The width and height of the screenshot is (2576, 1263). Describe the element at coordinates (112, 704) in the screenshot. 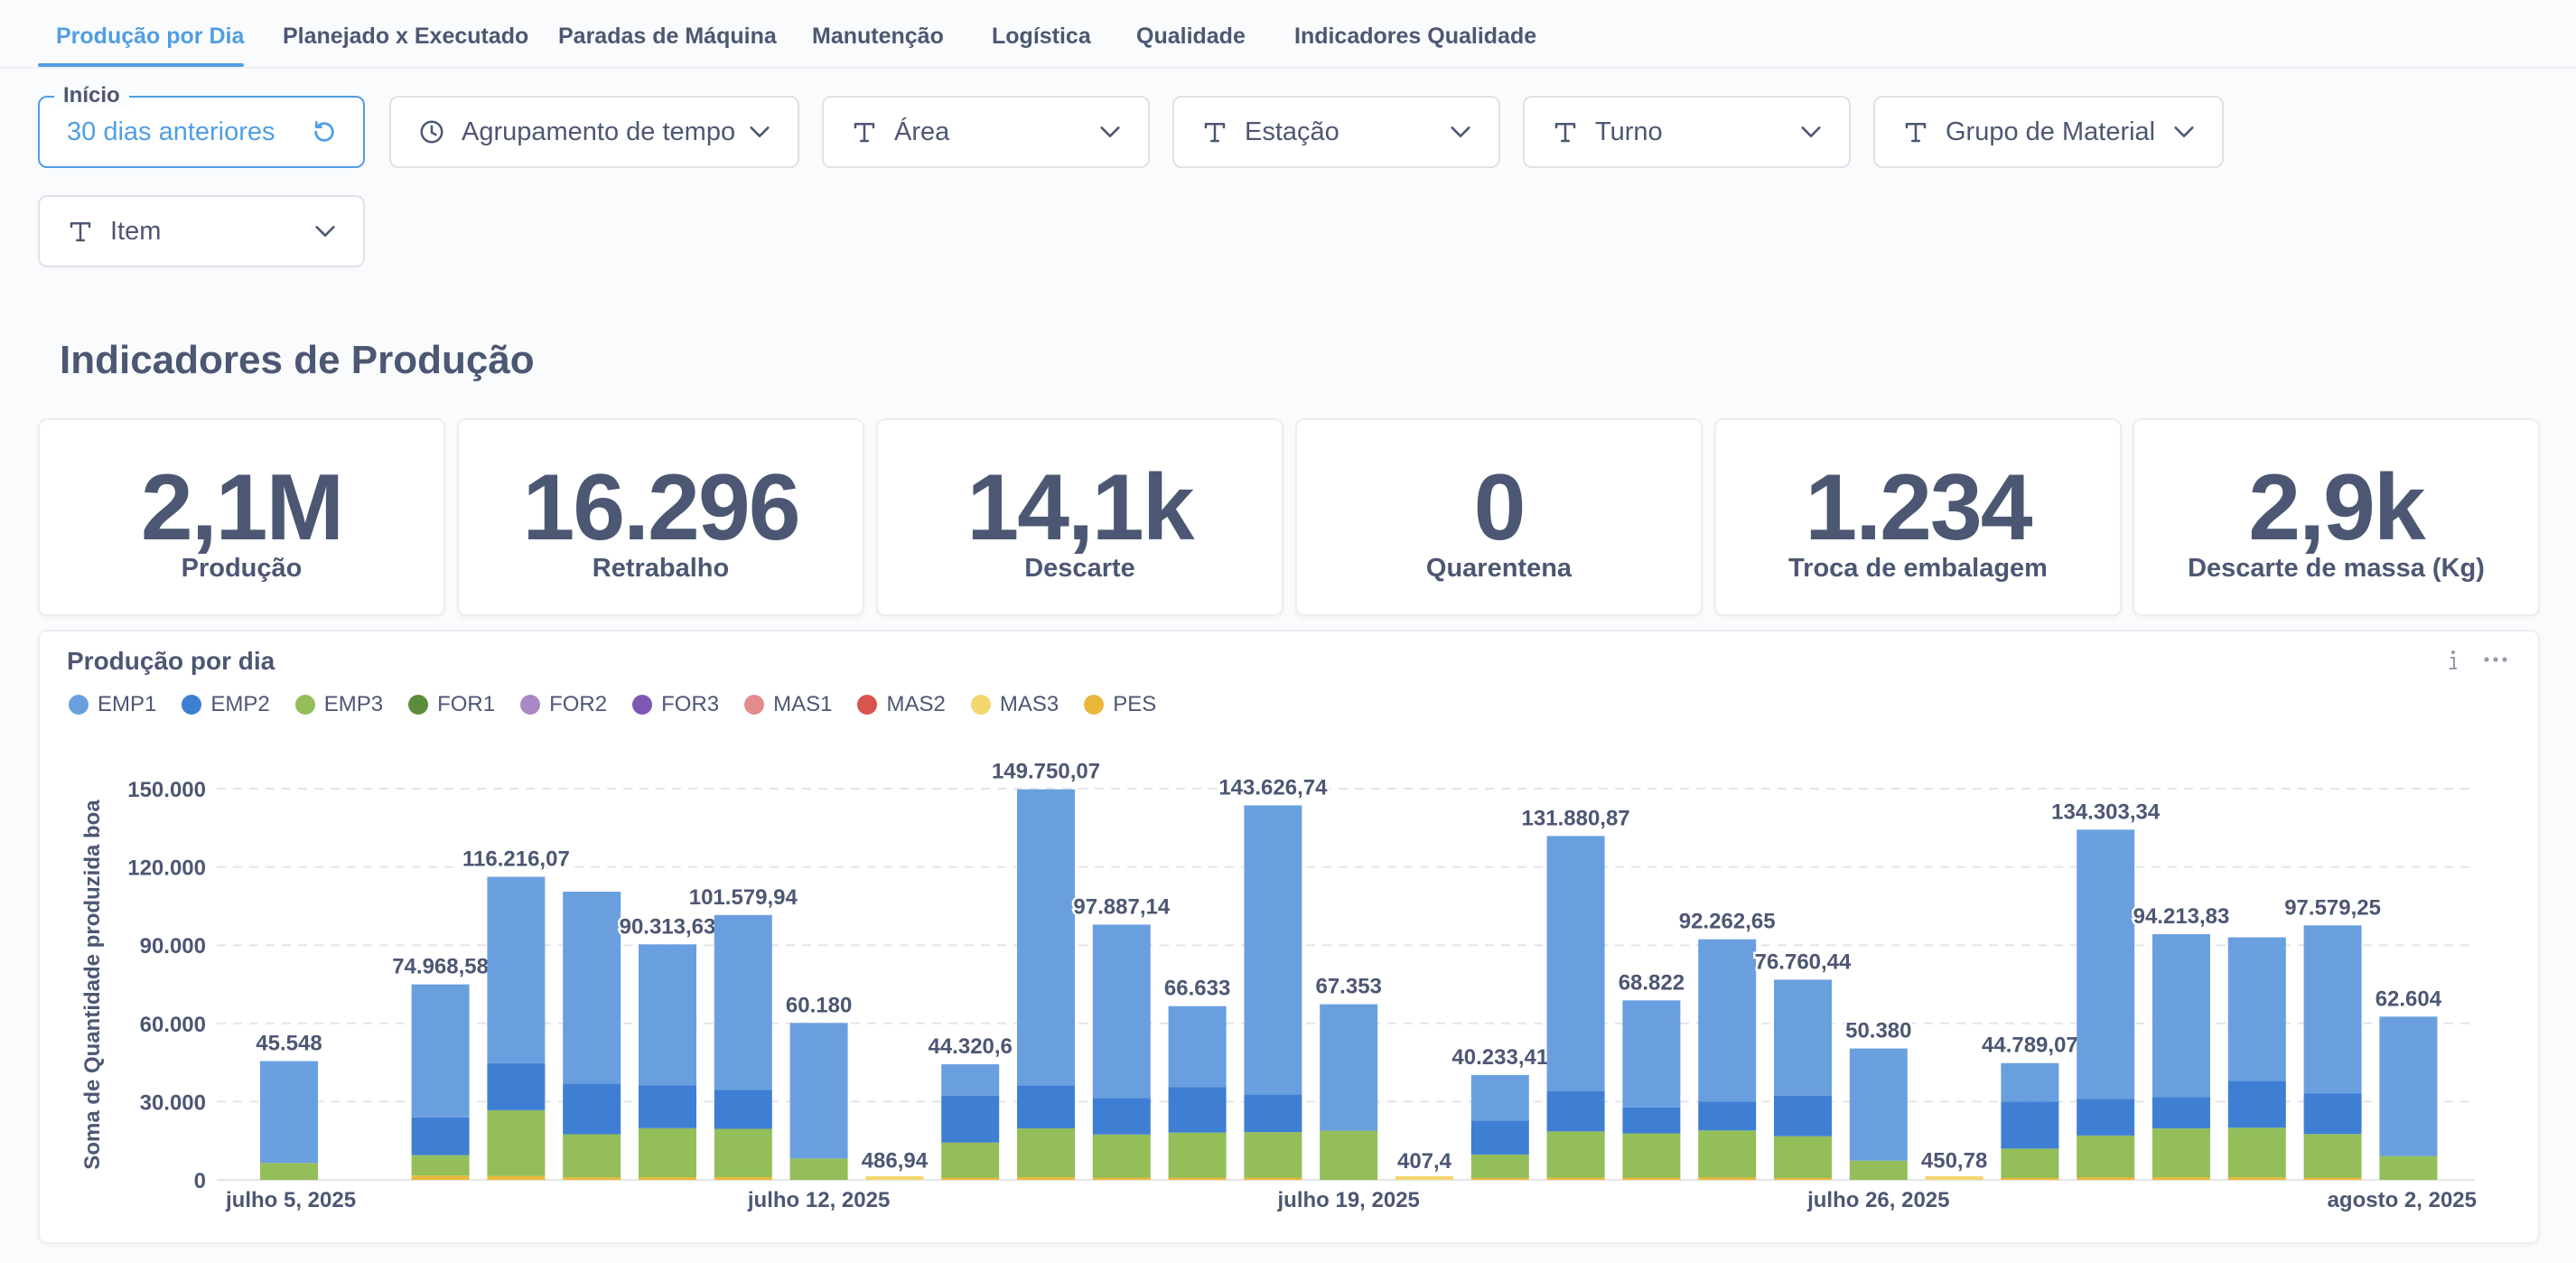

I see `legend-item-emp1: EMP1` at that location.